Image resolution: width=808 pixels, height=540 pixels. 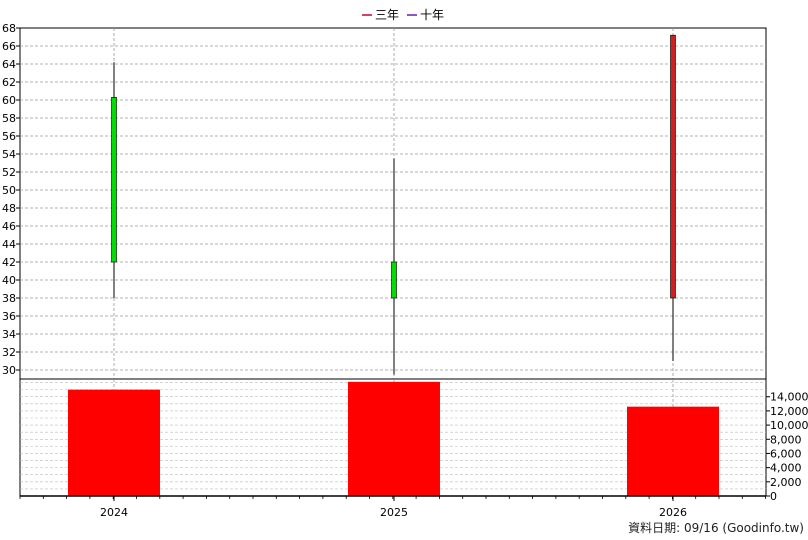 I want to click on price-tick-label: 42, so click(x=9, y=262).